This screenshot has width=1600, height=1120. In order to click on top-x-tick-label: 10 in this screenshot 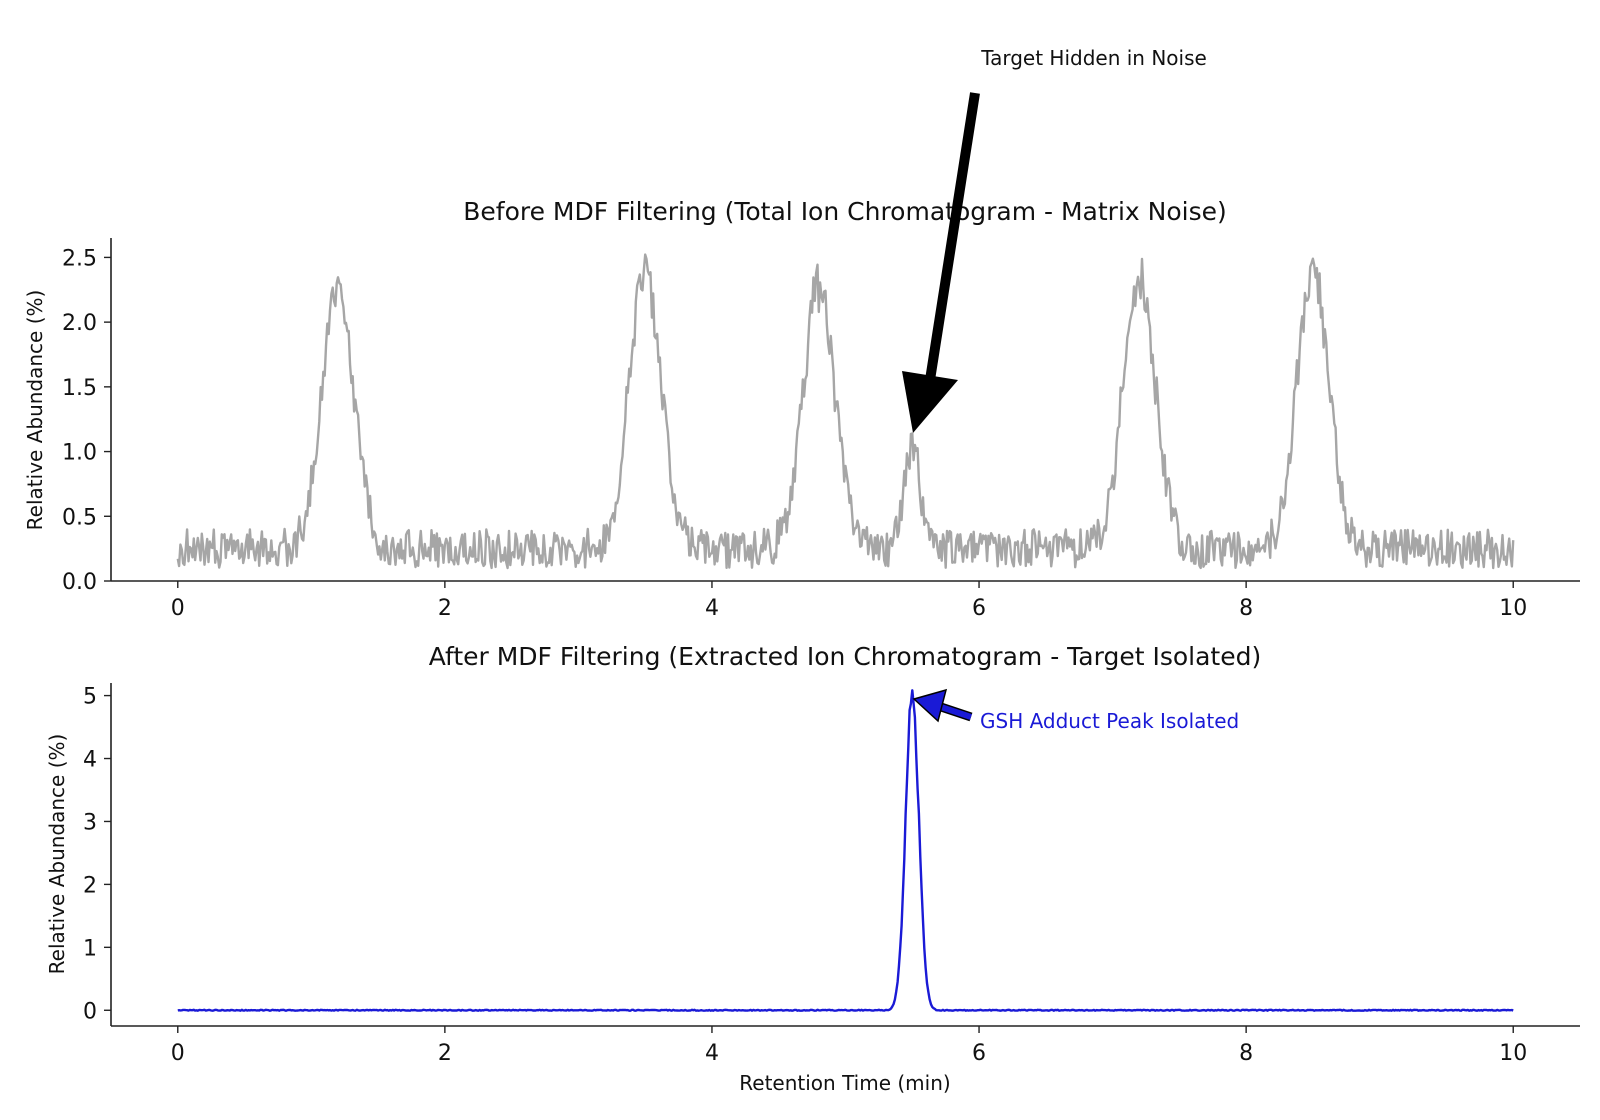, I will do `click(1513, 608)`.